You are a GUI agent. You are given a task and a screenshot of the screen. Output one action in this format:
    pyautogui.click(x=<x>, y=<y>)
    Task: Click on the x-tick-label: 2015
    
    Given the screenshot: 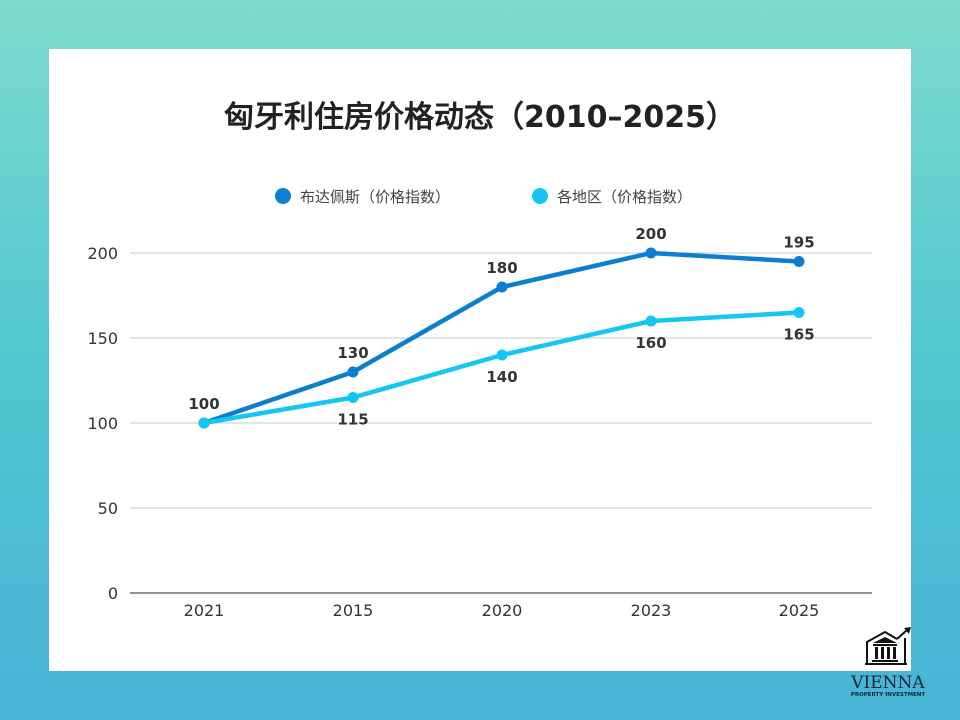 What is the action you would take?
    pyautogui.click(x=353, y=610)
    